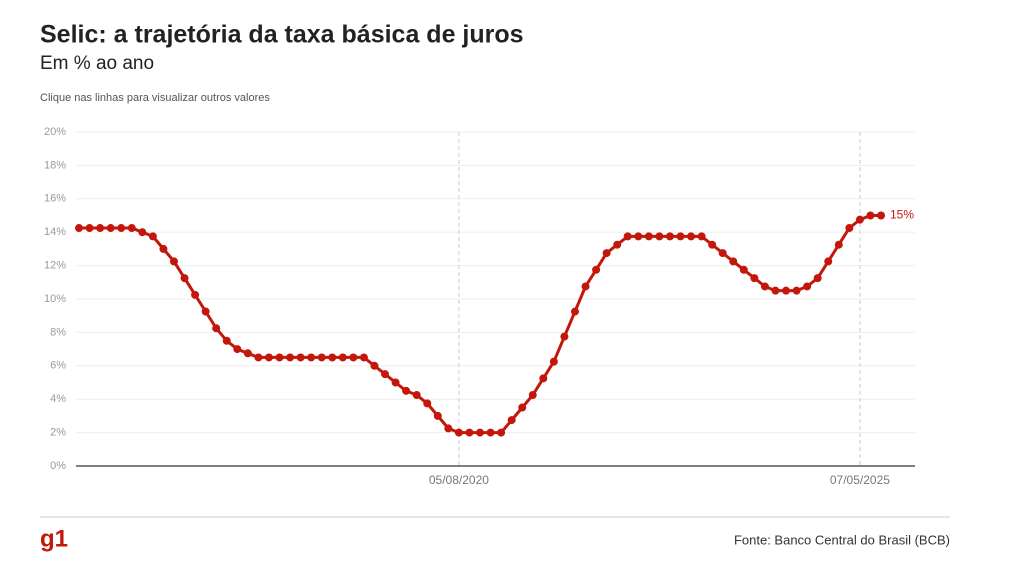  I want to click on y-tick-label: 18%, so click(55, 165).